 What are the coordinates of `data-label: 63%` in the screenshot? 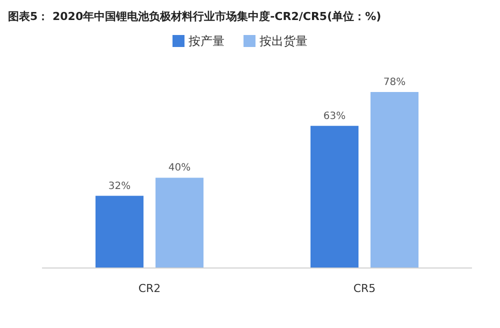 It's located at (334, 116).